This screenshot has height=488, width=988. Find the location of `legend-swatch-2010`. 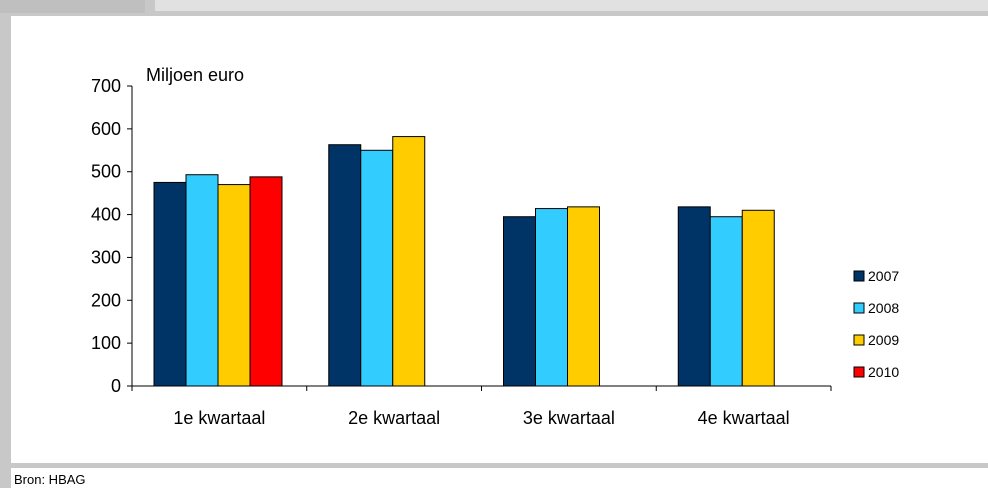

legend-swatch-2010 is located at coordinates (859, 372).